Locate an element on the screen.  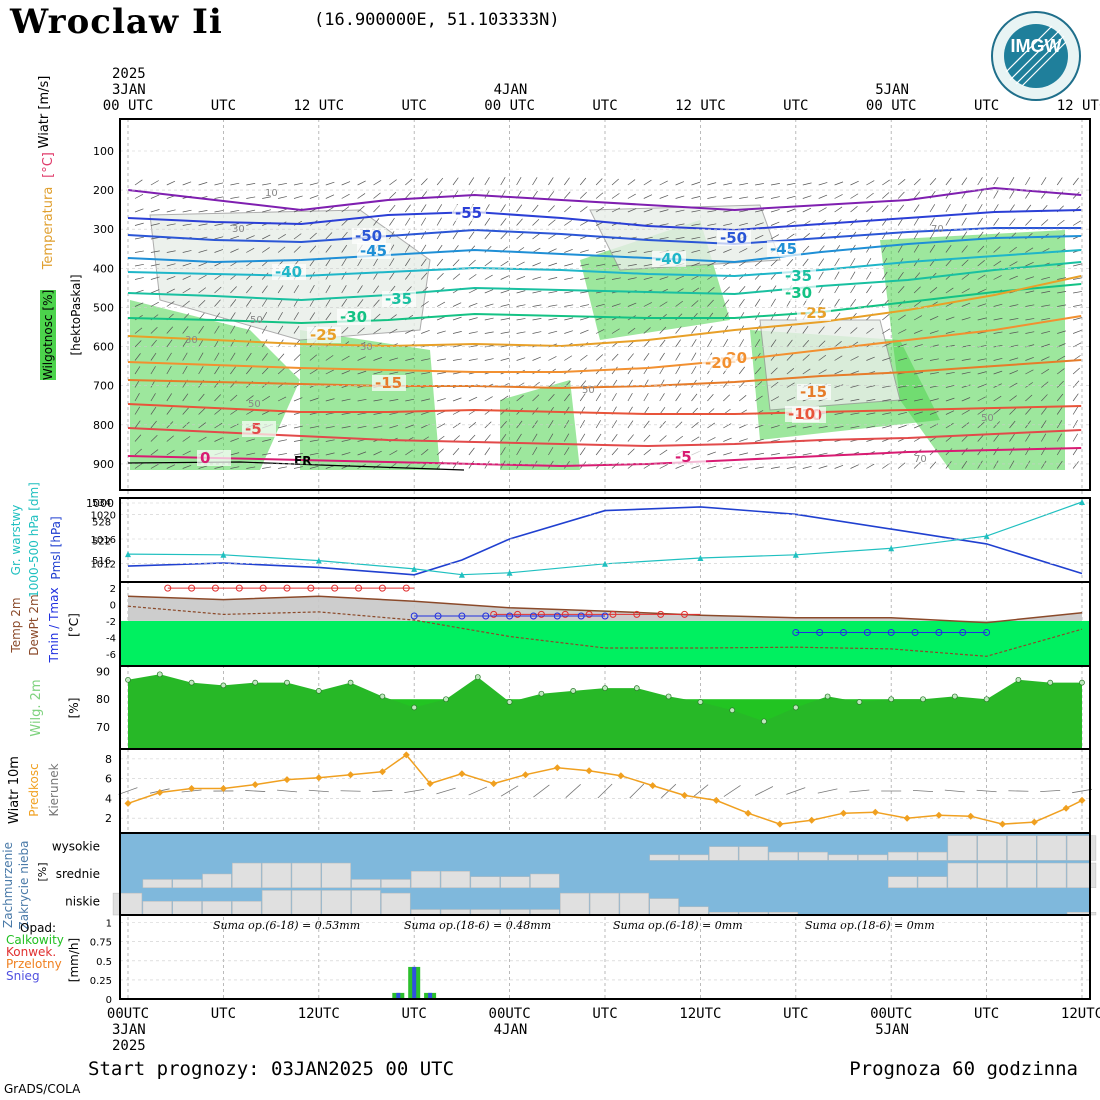
tmax-marker is located at coordinates (613, 614).